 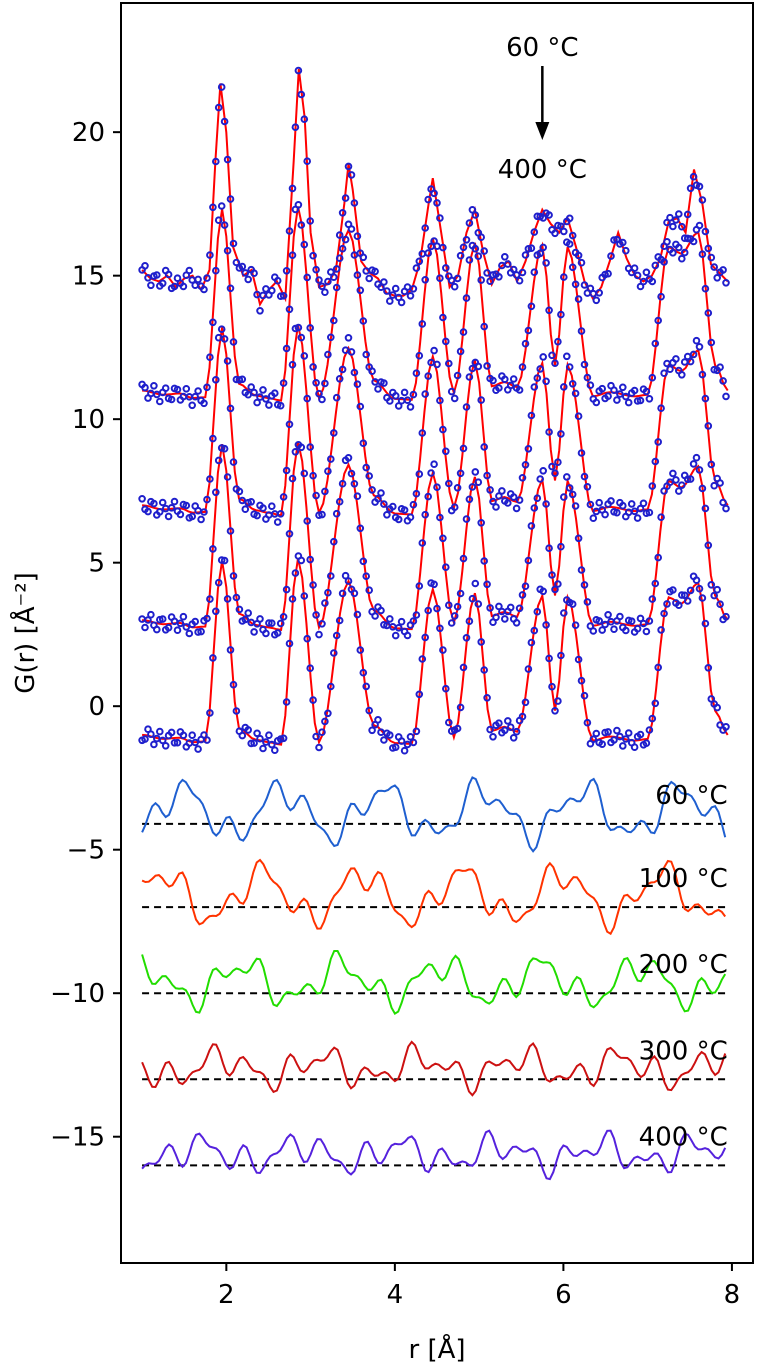 I want to click on diff-label-200C: 200 °C, so click(x=683, y=965).